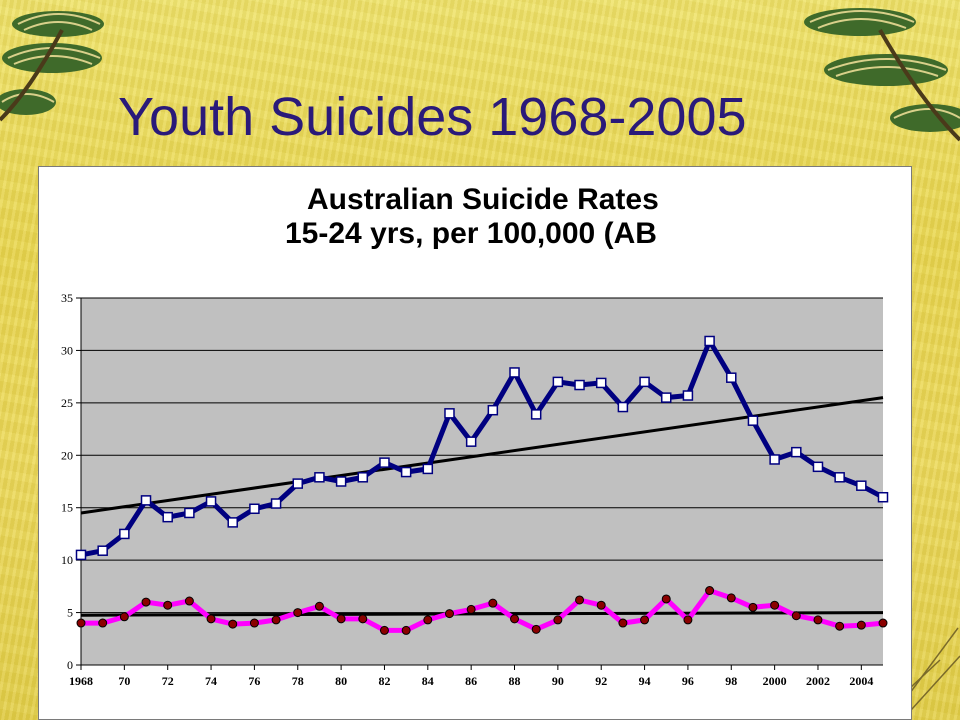  I want to click on chart-subtitle: 15-24 yrs, per 100,000 (AB, so click(471, 233).